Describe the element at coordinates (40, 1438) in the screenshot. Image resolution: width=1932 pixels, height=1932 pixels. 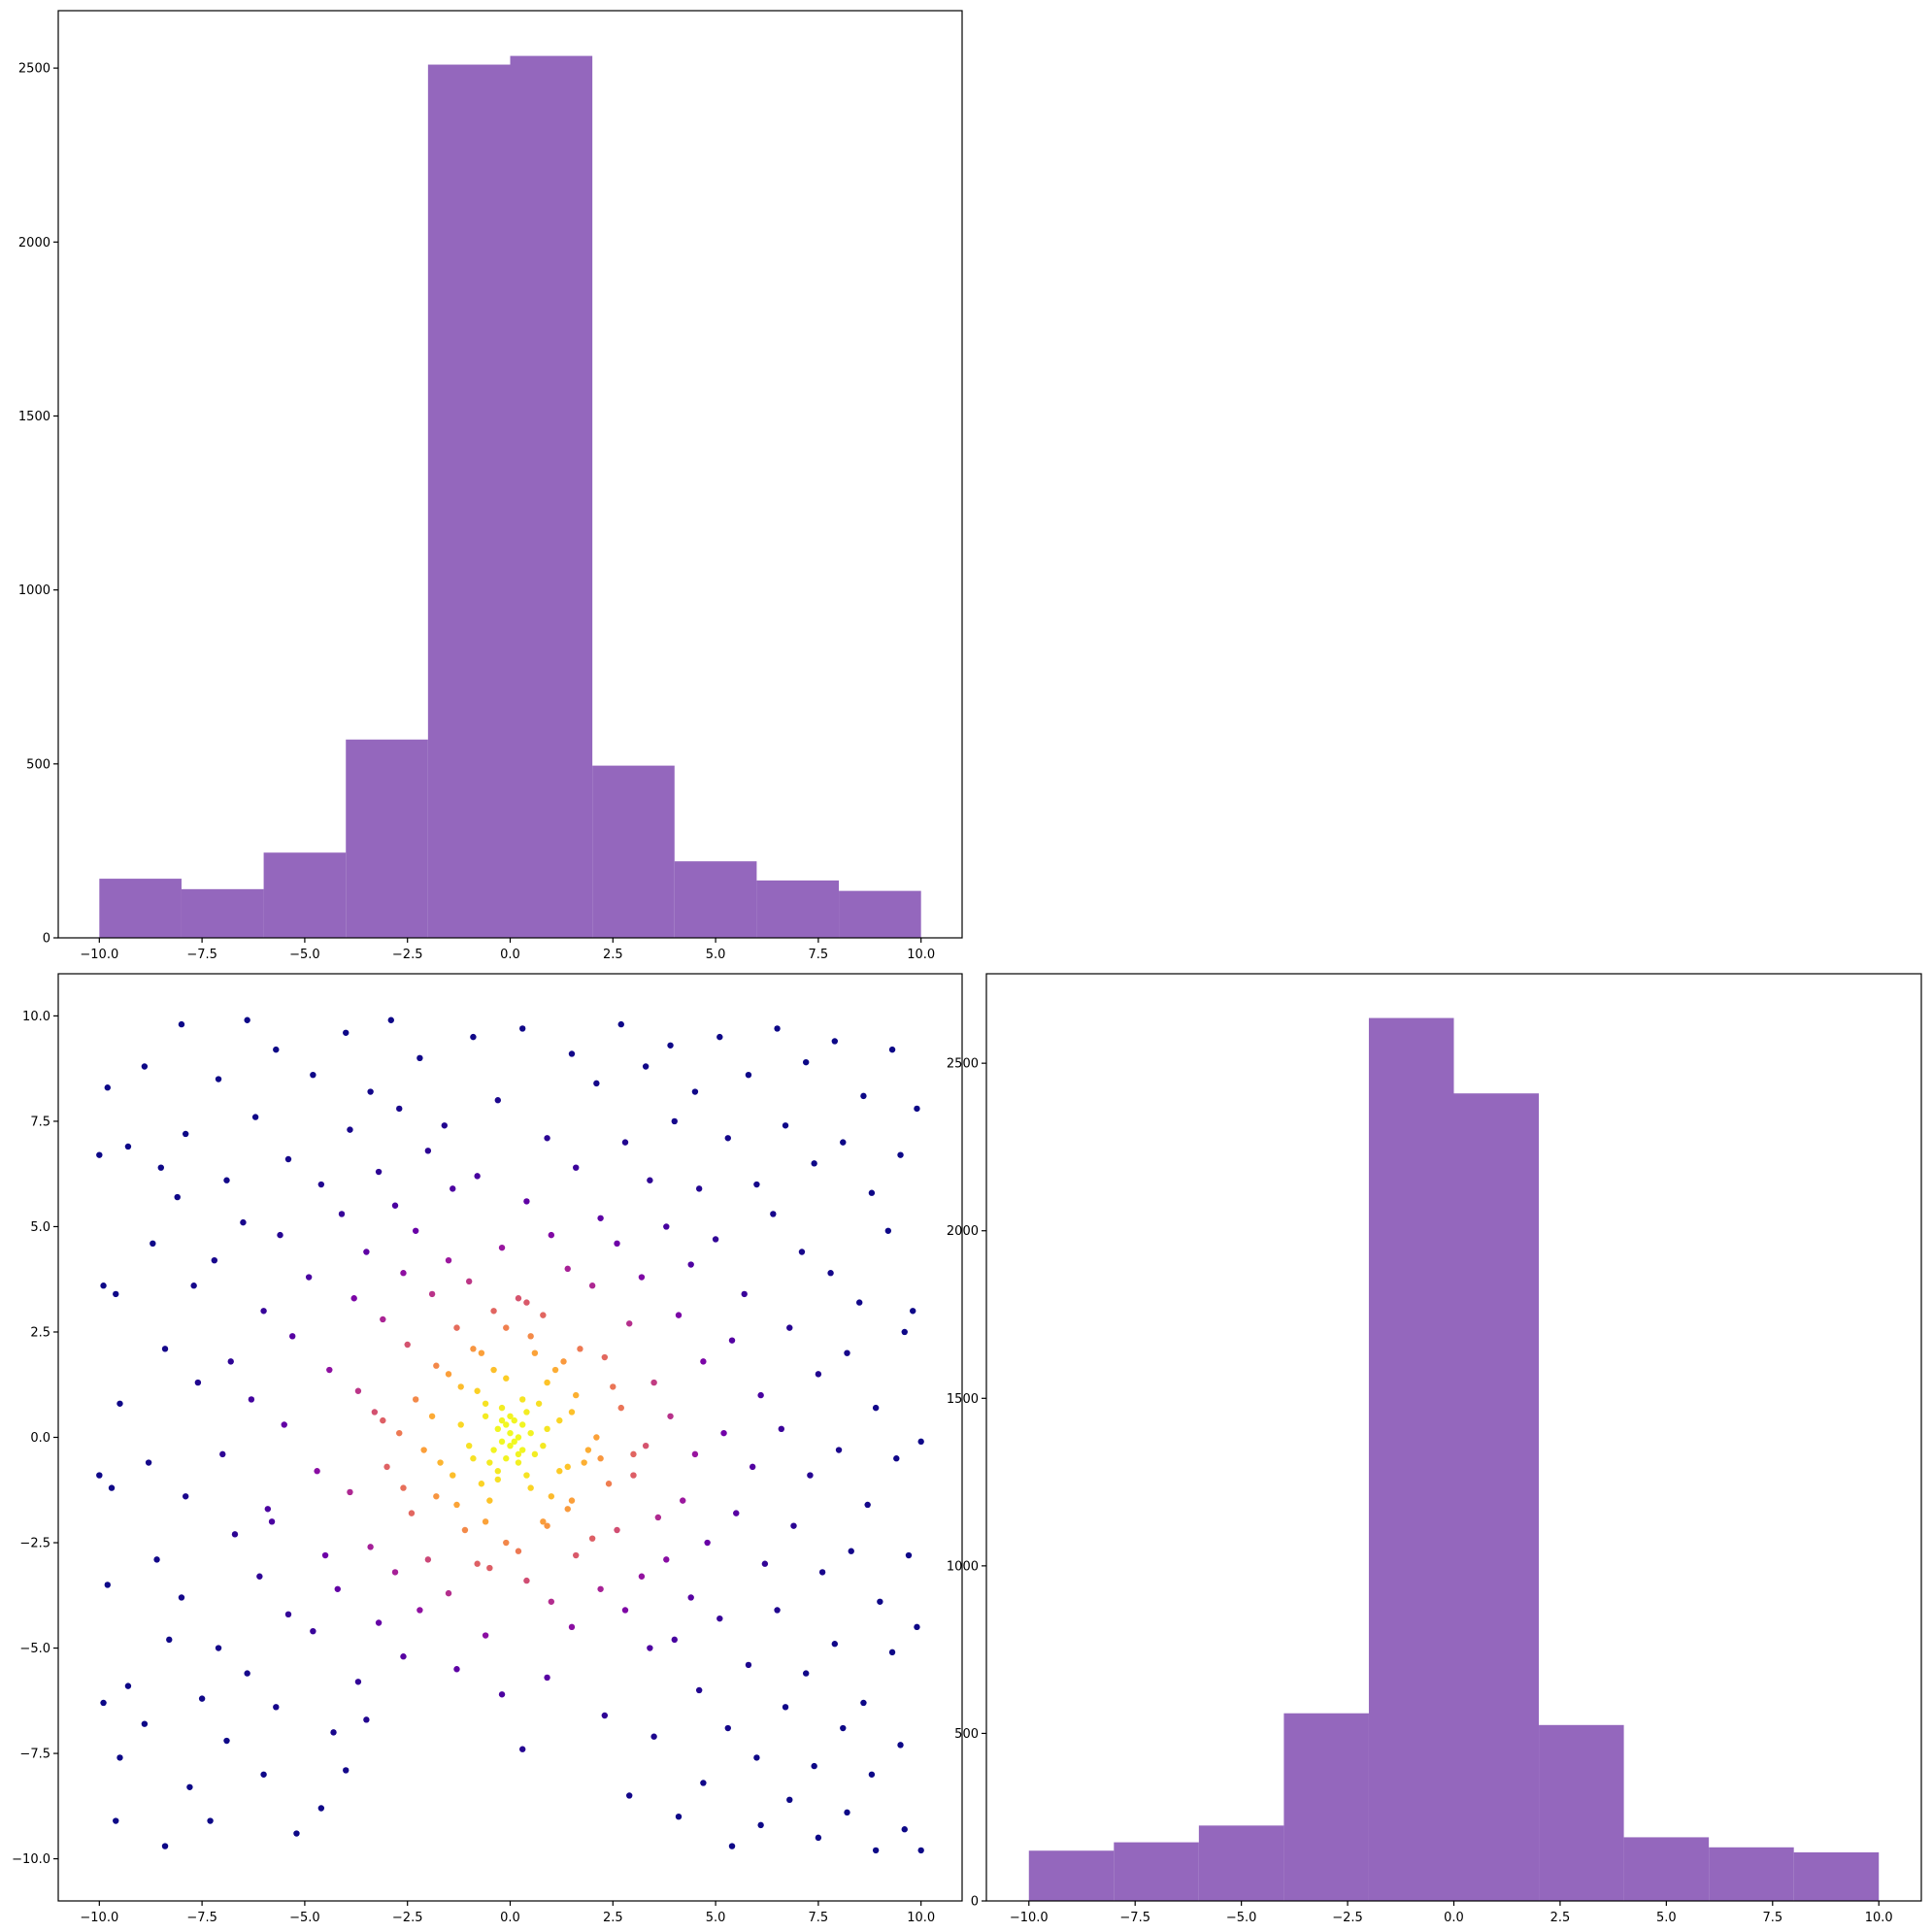
I see `scatter-ytick-label: 0.0` at that location.